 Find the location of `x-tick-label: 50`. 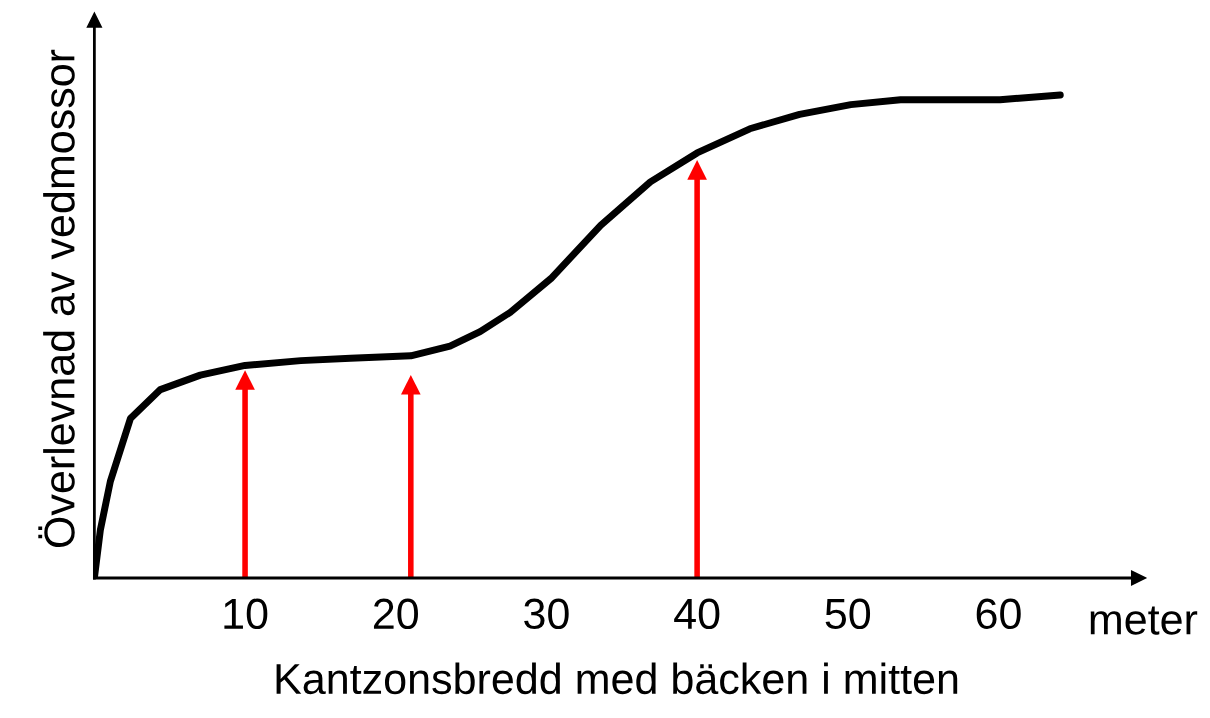

x-tick-label: 50 is located at coordinates (848, 614).